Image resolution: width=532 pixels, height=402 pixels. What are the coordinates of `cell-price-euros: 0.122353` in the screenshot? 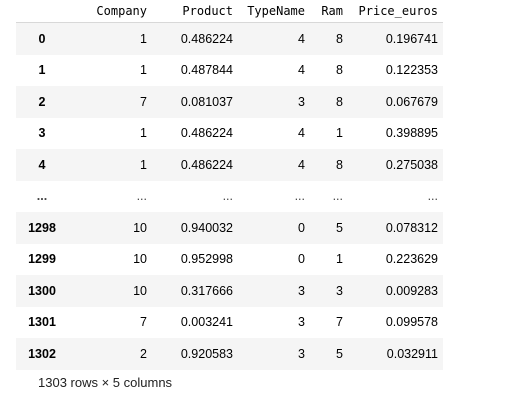 It's located at (411, 70).